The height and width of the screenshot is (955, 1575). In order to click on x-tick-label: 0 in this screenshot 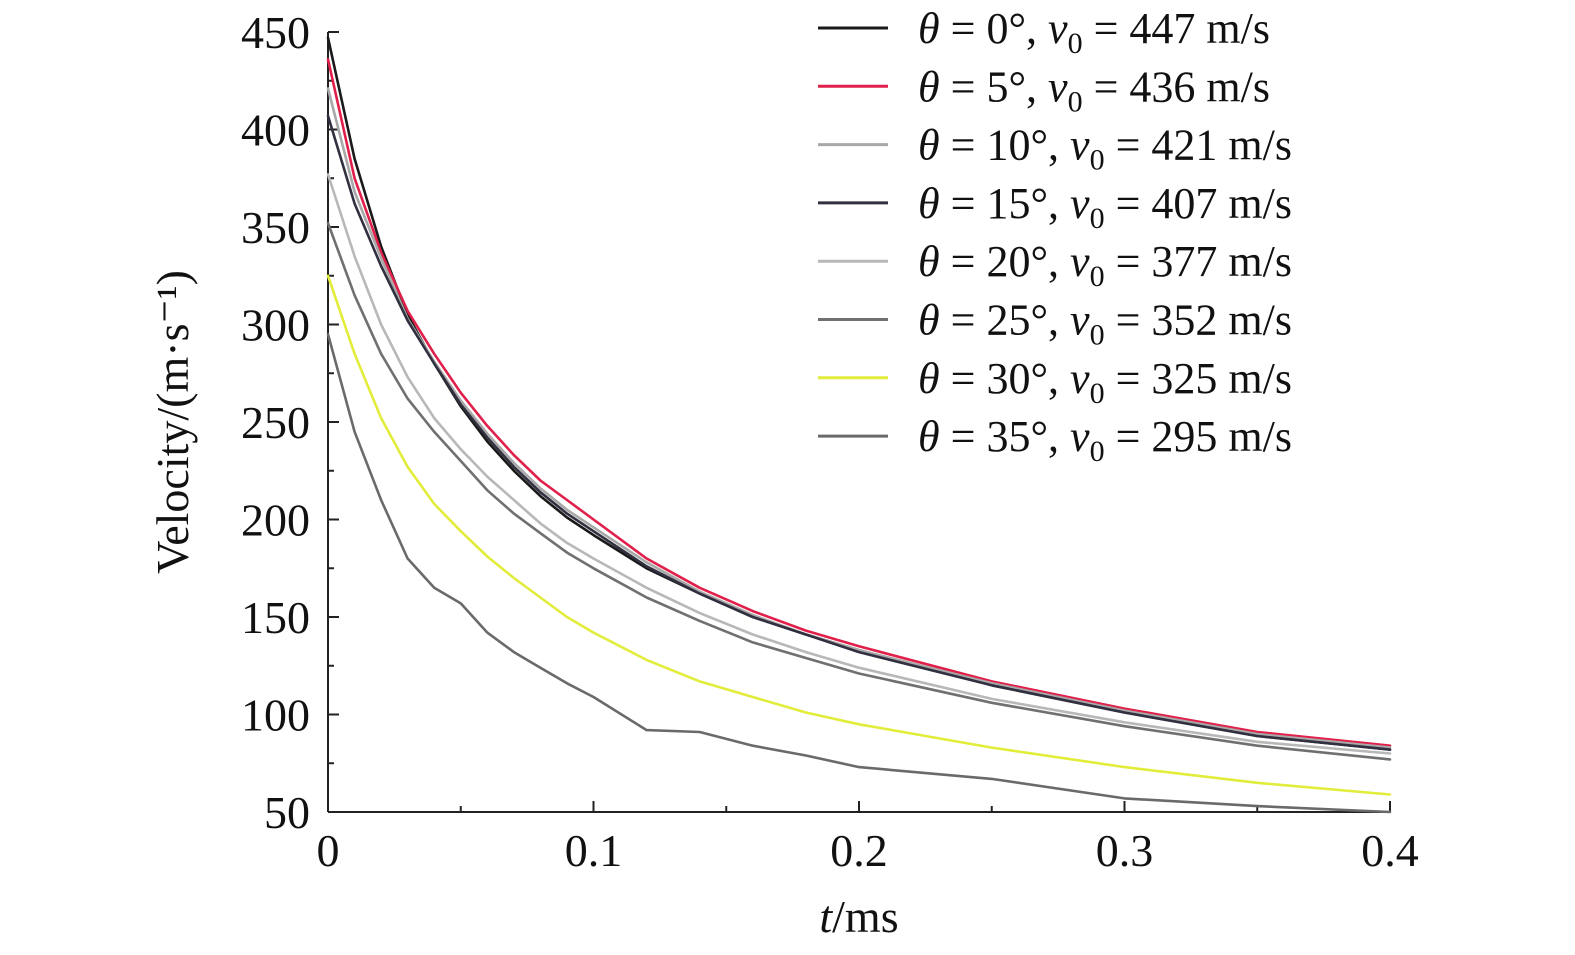, I will do `click(328, 850)`.